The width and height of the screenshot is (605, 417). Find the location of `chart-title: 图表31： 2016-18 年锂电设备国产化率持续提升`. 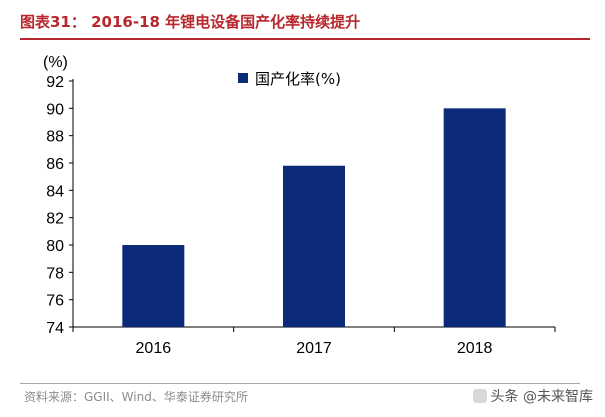

chart-title: 图表31： 2016-18 年锂电设备国产化率持续提升 is located at coordinates (190, 22).